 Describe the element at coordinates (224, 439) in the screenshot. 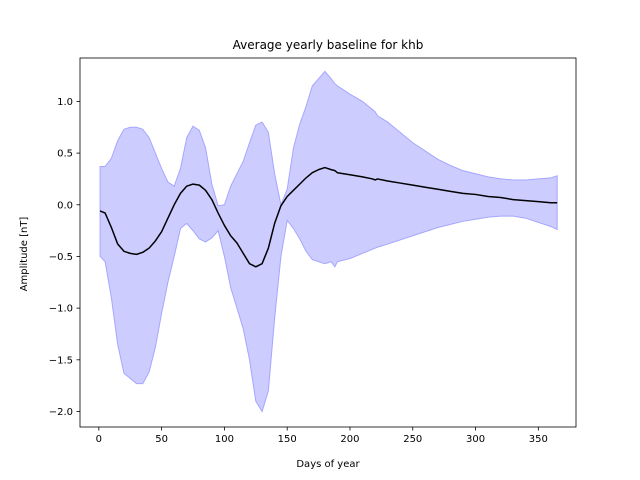

I see `x-tick-label: 100` at that location.